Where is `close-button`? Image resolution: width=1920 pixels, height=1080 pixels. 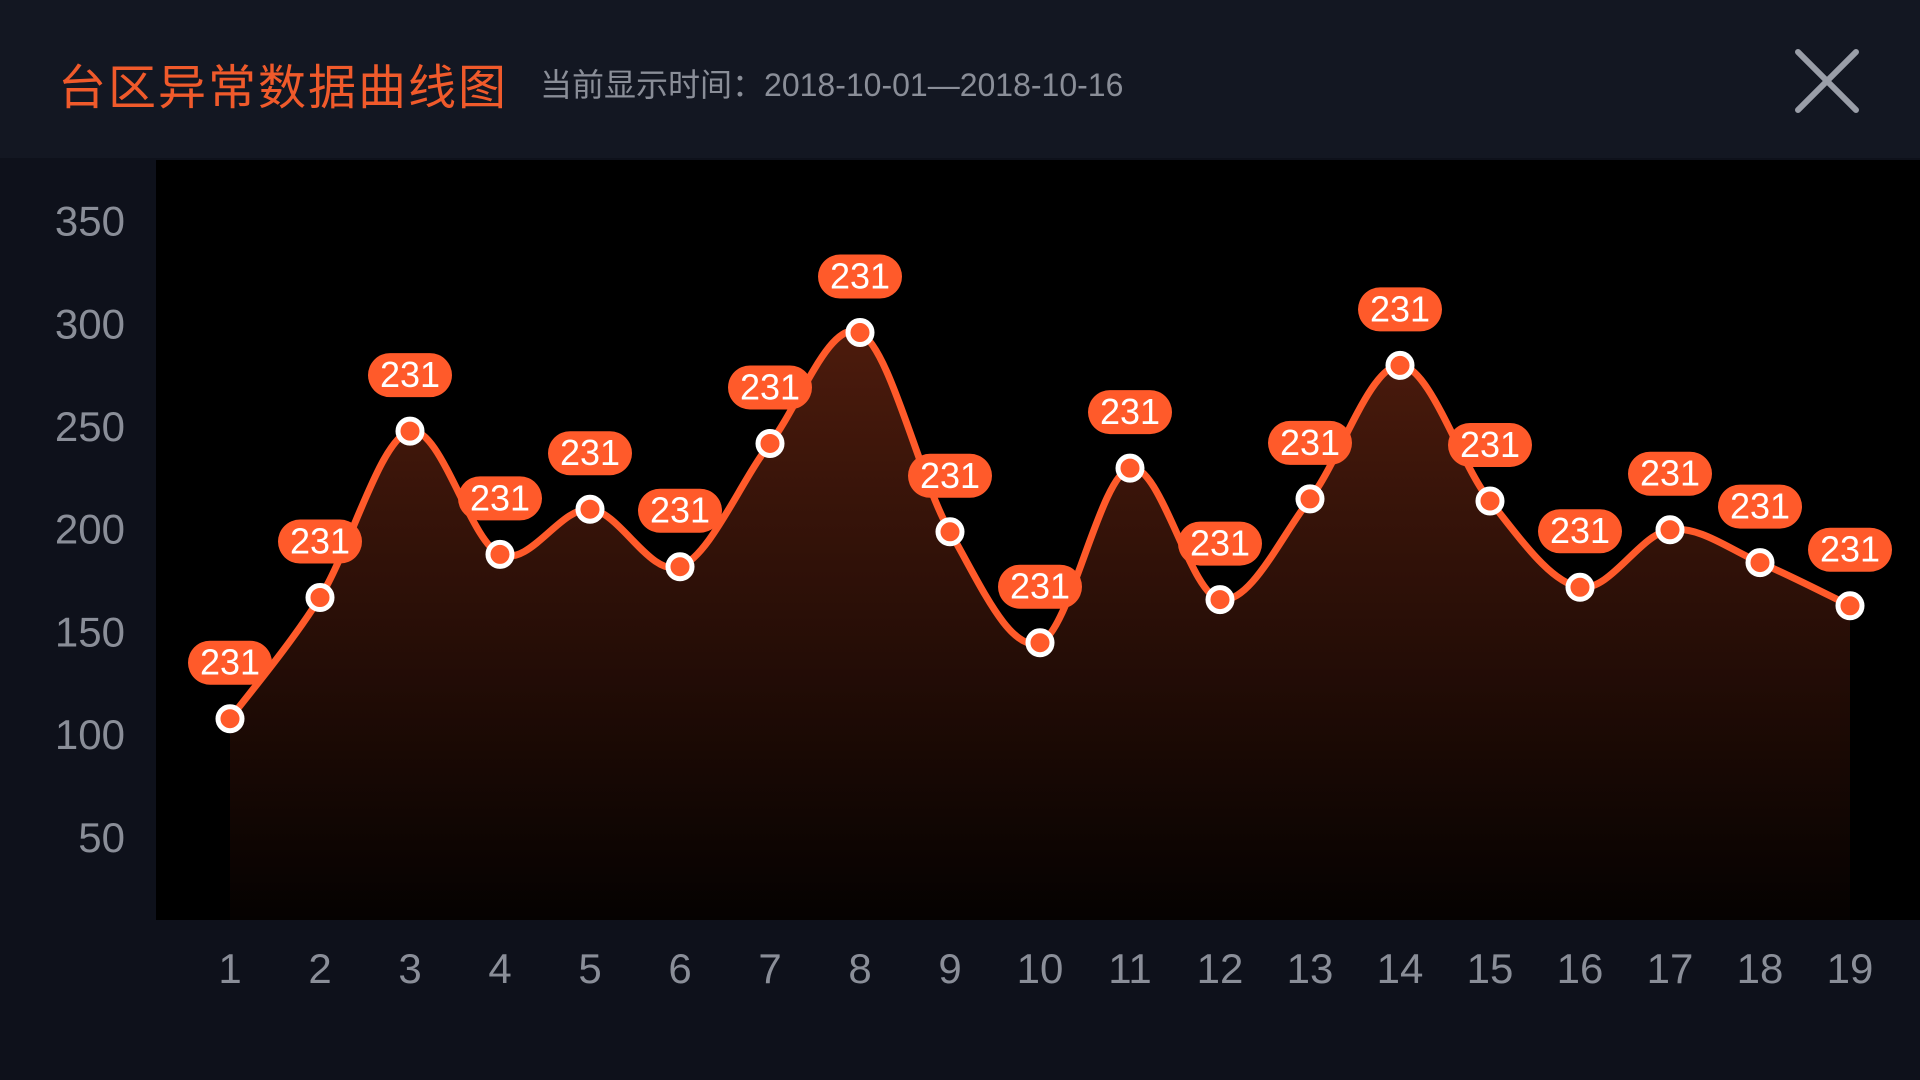
close-button is located at coordinates (1827, 81).